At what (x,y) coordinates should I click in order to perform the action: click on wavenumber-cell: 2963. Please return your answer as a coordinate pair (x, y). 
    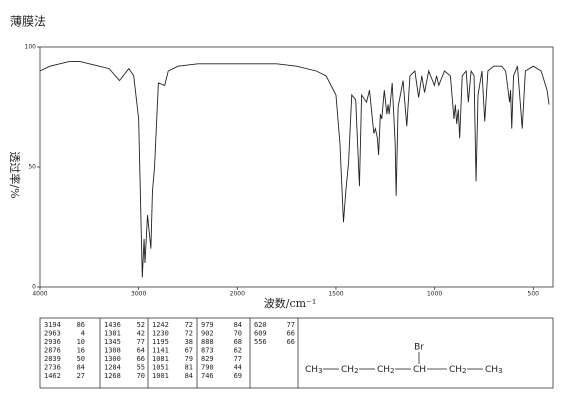
    Looking at the image, I should click on (52, 334).